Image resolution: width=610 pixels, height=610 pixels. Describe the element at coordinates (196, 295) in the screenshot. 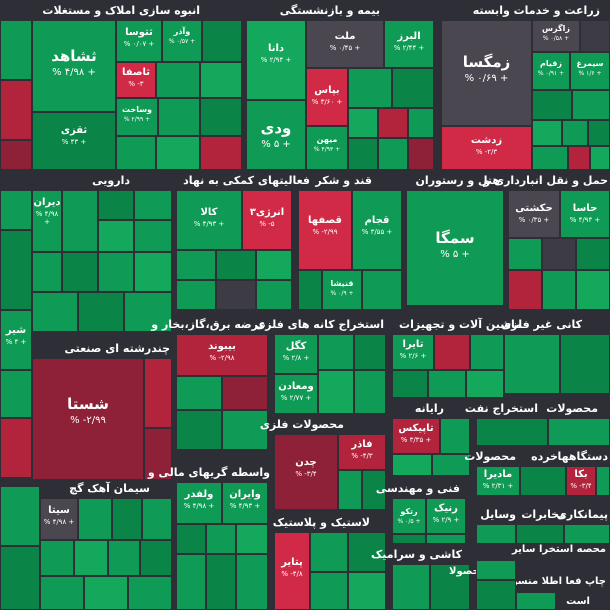

I see `tile-sp-d` at that location.